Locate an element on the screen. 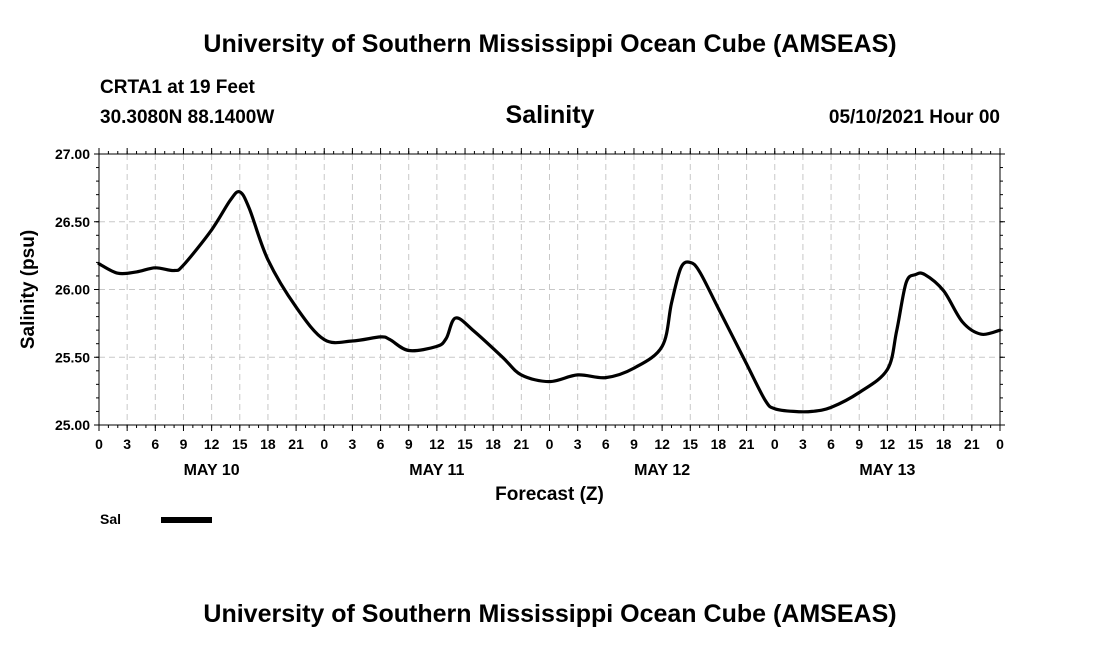 Image resolution: width=1100 pixels, height=650 pixels. station-label: CRTA1 at 19 Feet is located at coordinates (177, 87).